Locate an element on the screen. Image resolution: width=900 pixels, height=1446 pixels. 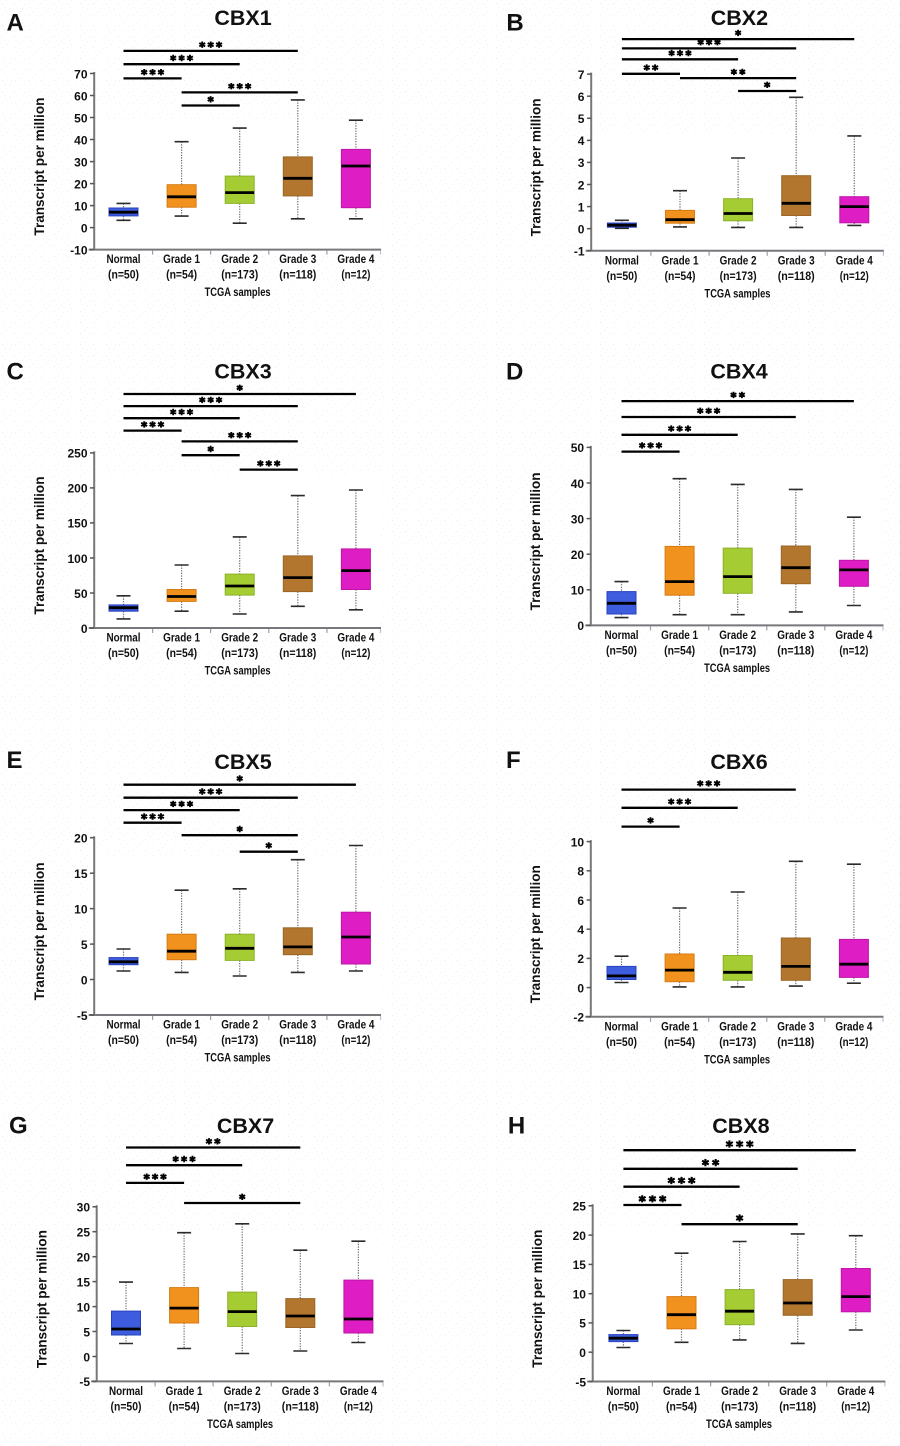
svg-text: 30 is located at coordinates (578, 519).